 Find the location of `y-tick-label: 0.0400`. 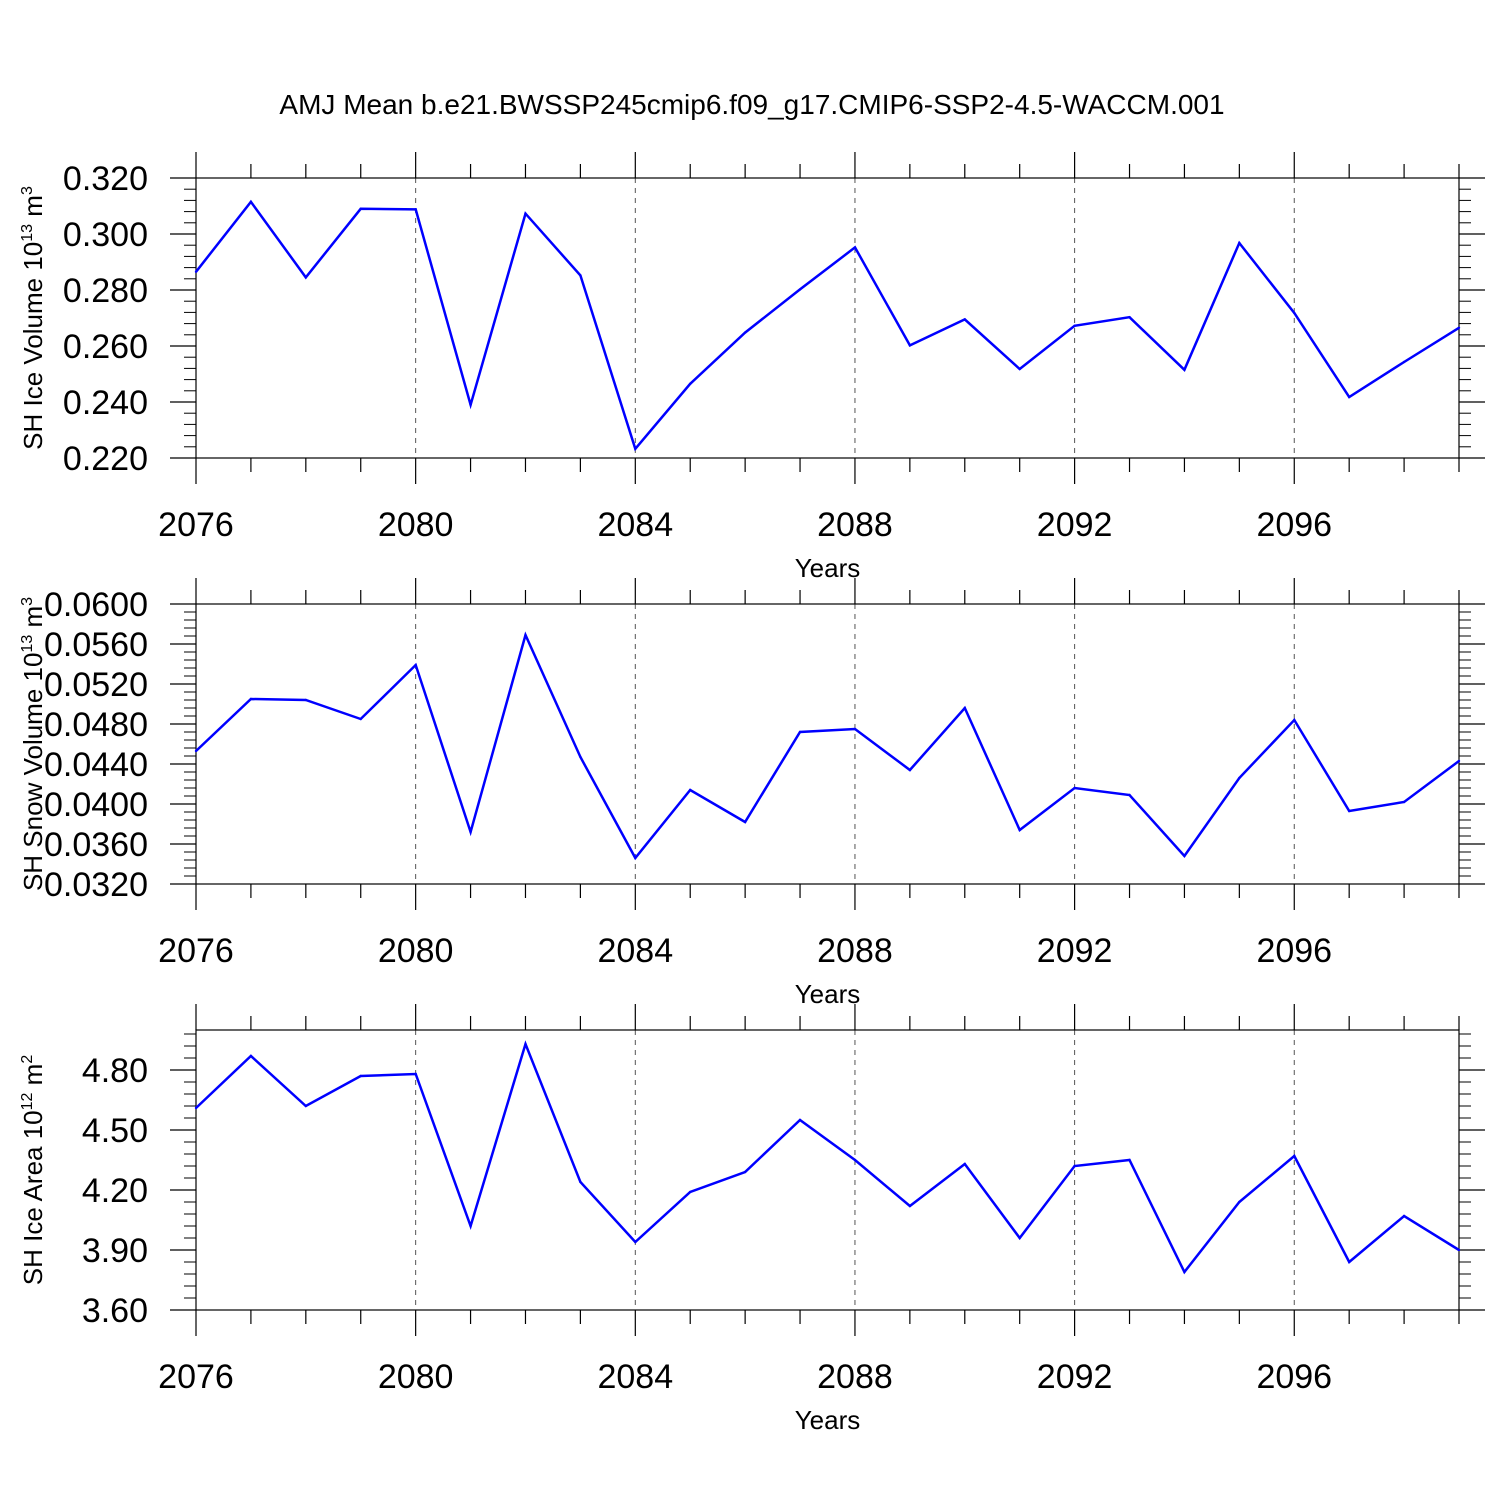

y-tick-label: 0.0400 is located at coordinates (96, 805).